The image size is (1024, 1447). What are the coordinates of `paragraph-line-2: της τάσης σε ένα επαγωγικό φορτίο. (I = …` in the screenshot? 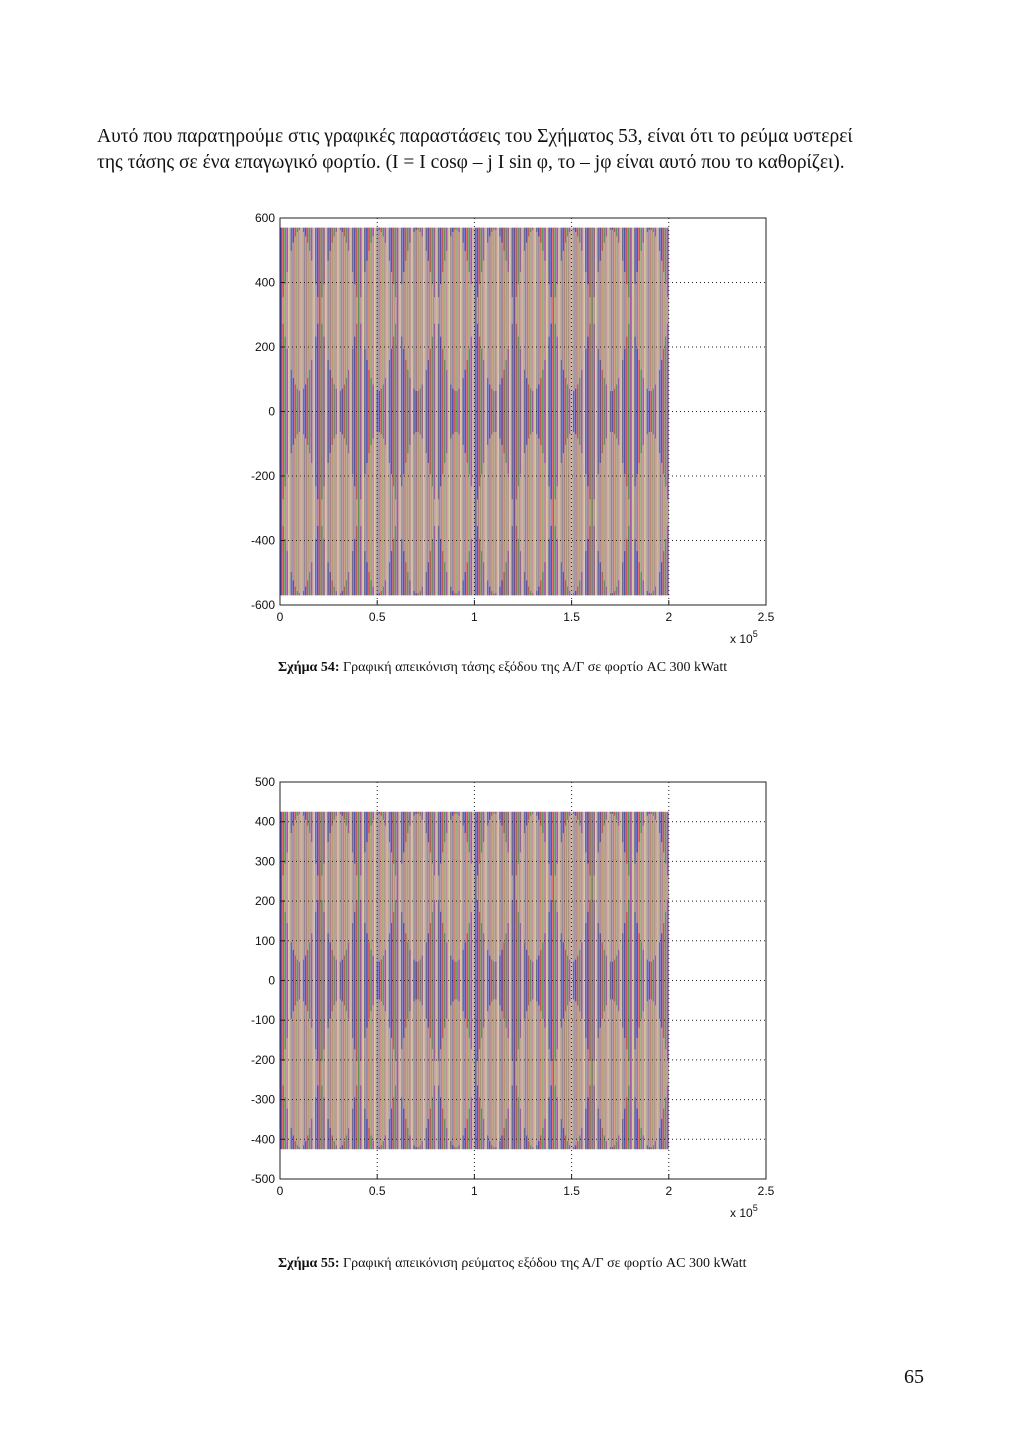 It's located at (471, 162).